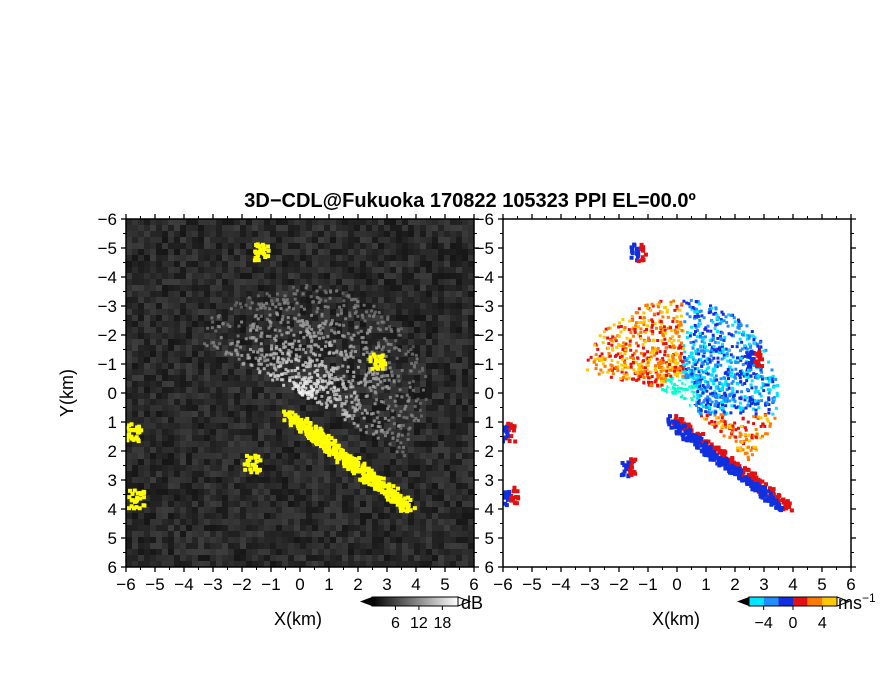 This screenshot has height=680, width=880. Describe the element at coordinates (67, 393) in the screenshot. I see `left-y-axis-label: Y(km)` at that location.